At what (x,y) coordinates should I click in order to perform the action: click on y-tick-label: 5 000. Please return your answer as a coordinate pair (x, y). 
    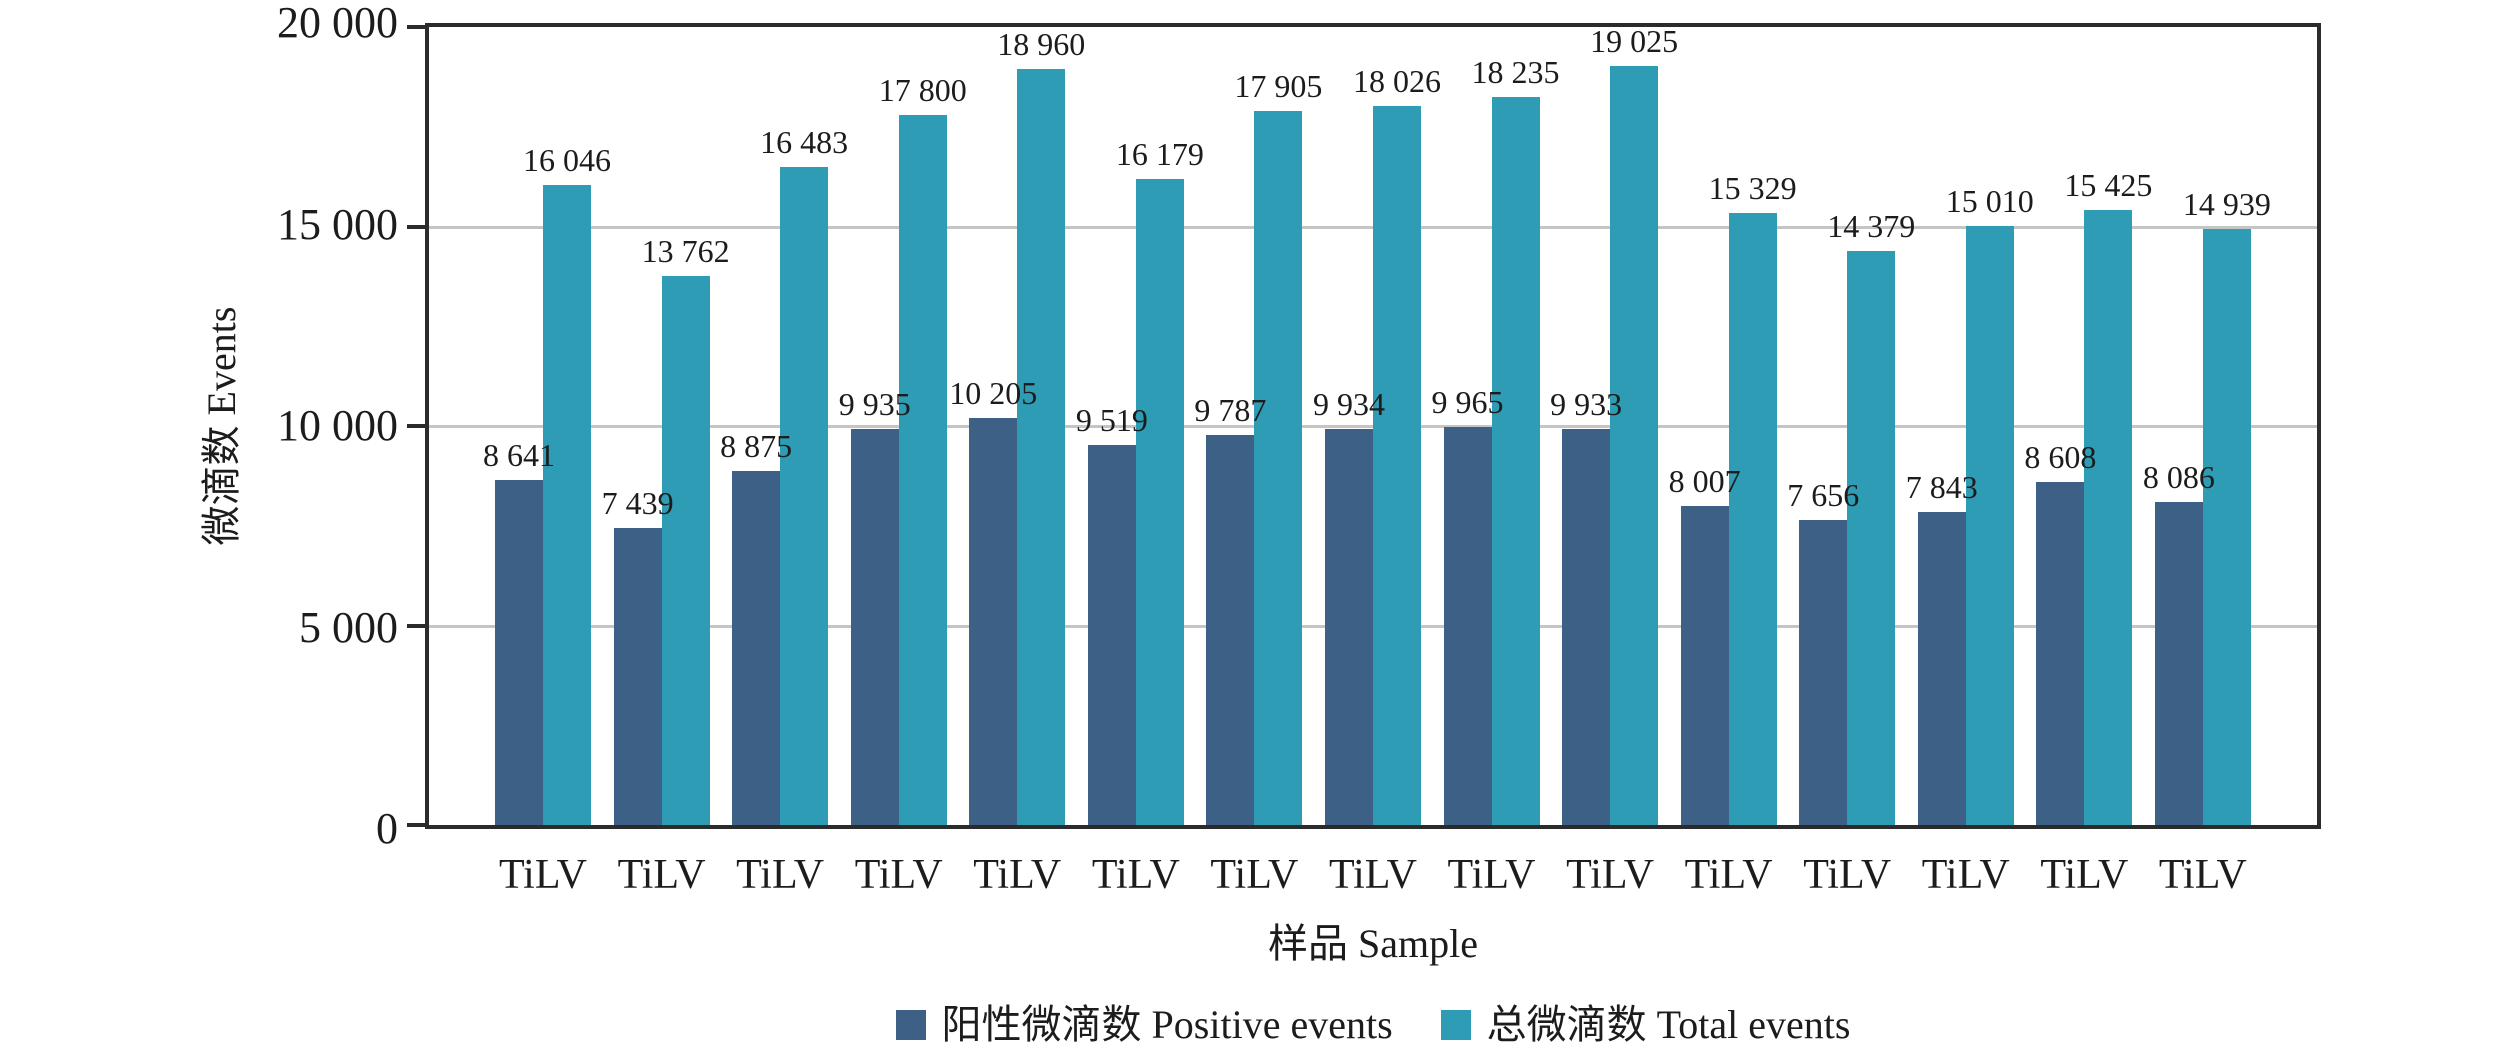
    Looking at the image, I should click on (348, 627).